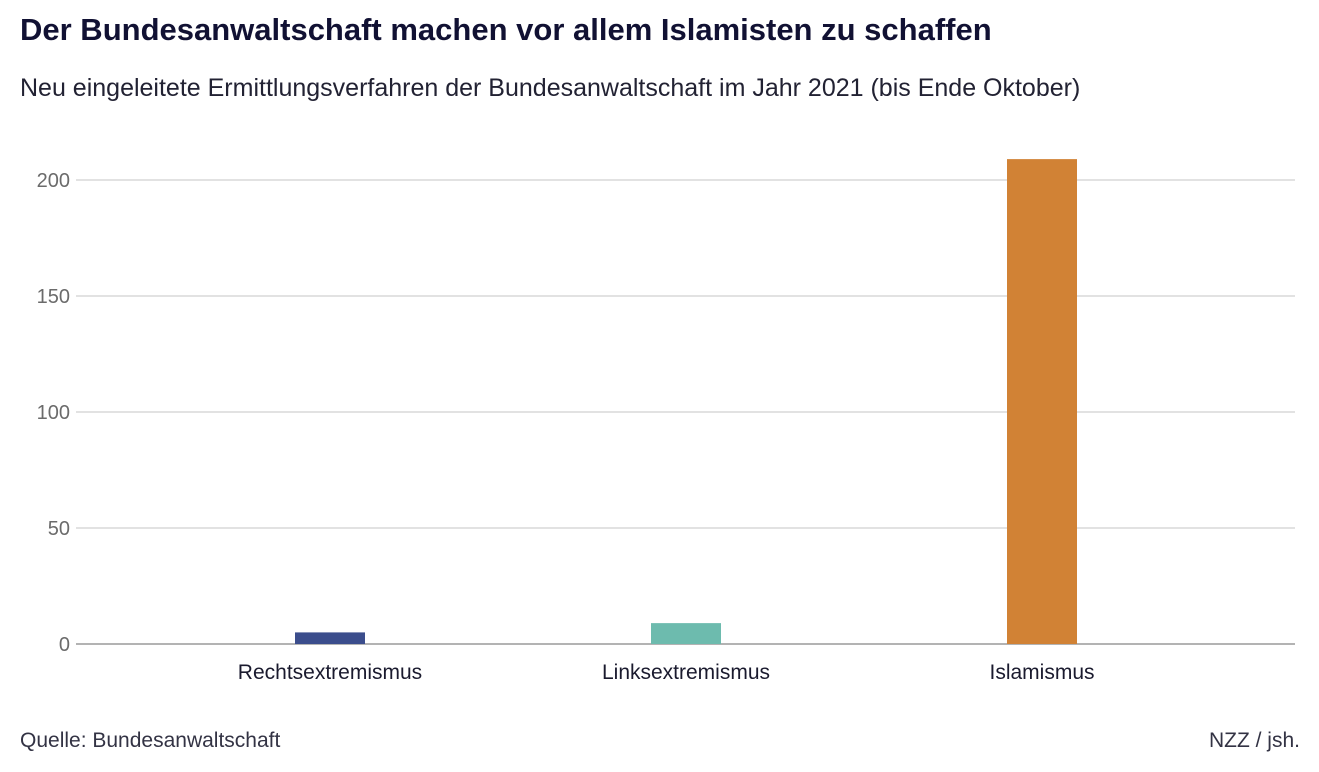 This screenshot has width=1319, height=772. What do you see at coordinates (1254, 740) in the screenshot?
I see `credit-note: NZZ / jsh.` at bounding box center [1254, 740].